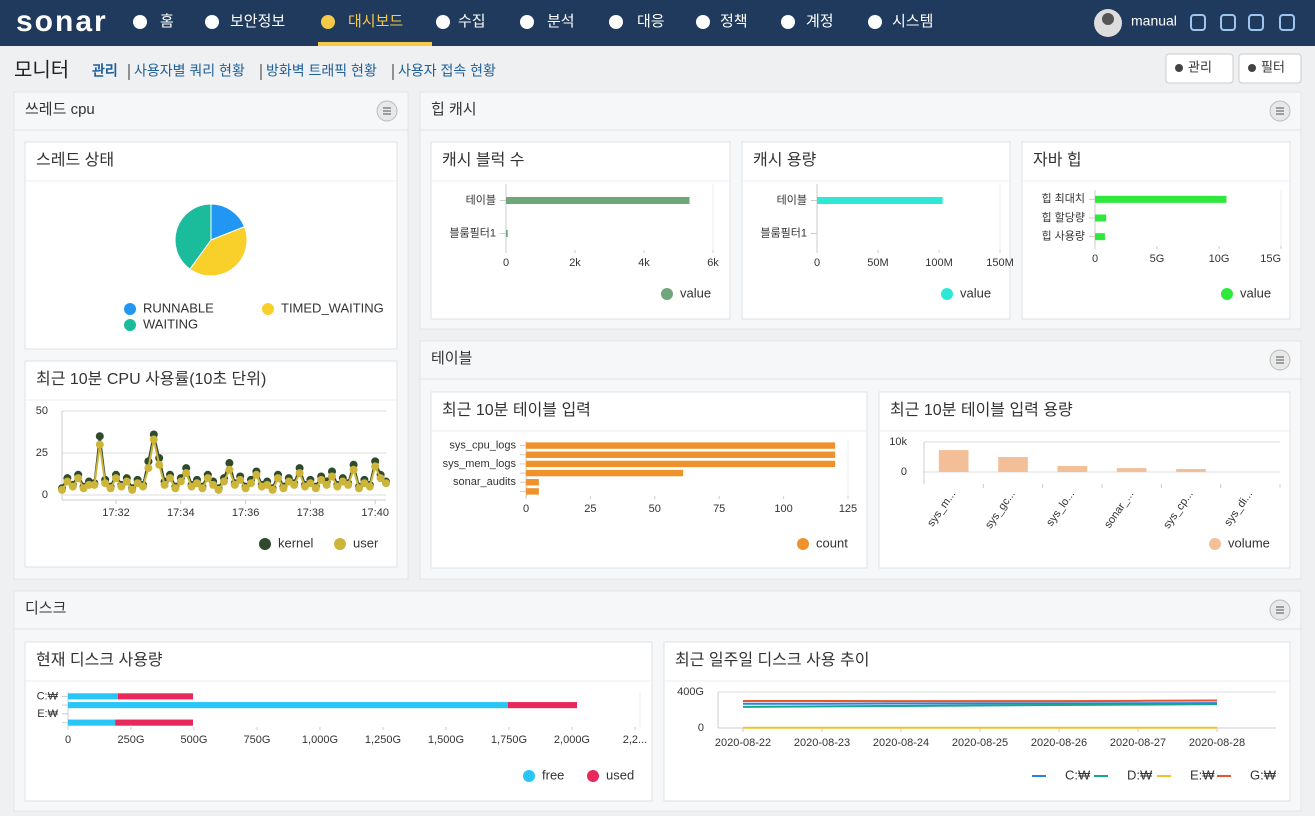 This screenshot has width=1315, height=816. I want to click on y-tick-label: 힙 최대치, so click(1063, 198).